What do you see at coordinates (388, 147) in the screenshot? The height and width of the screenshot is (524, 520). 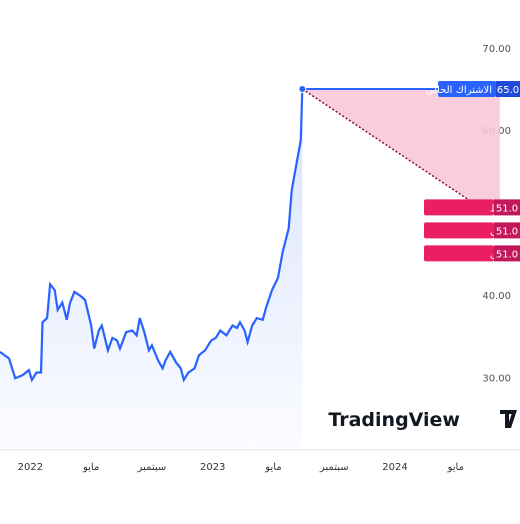 I see `forecast-average` at bounding box center [388, 147].